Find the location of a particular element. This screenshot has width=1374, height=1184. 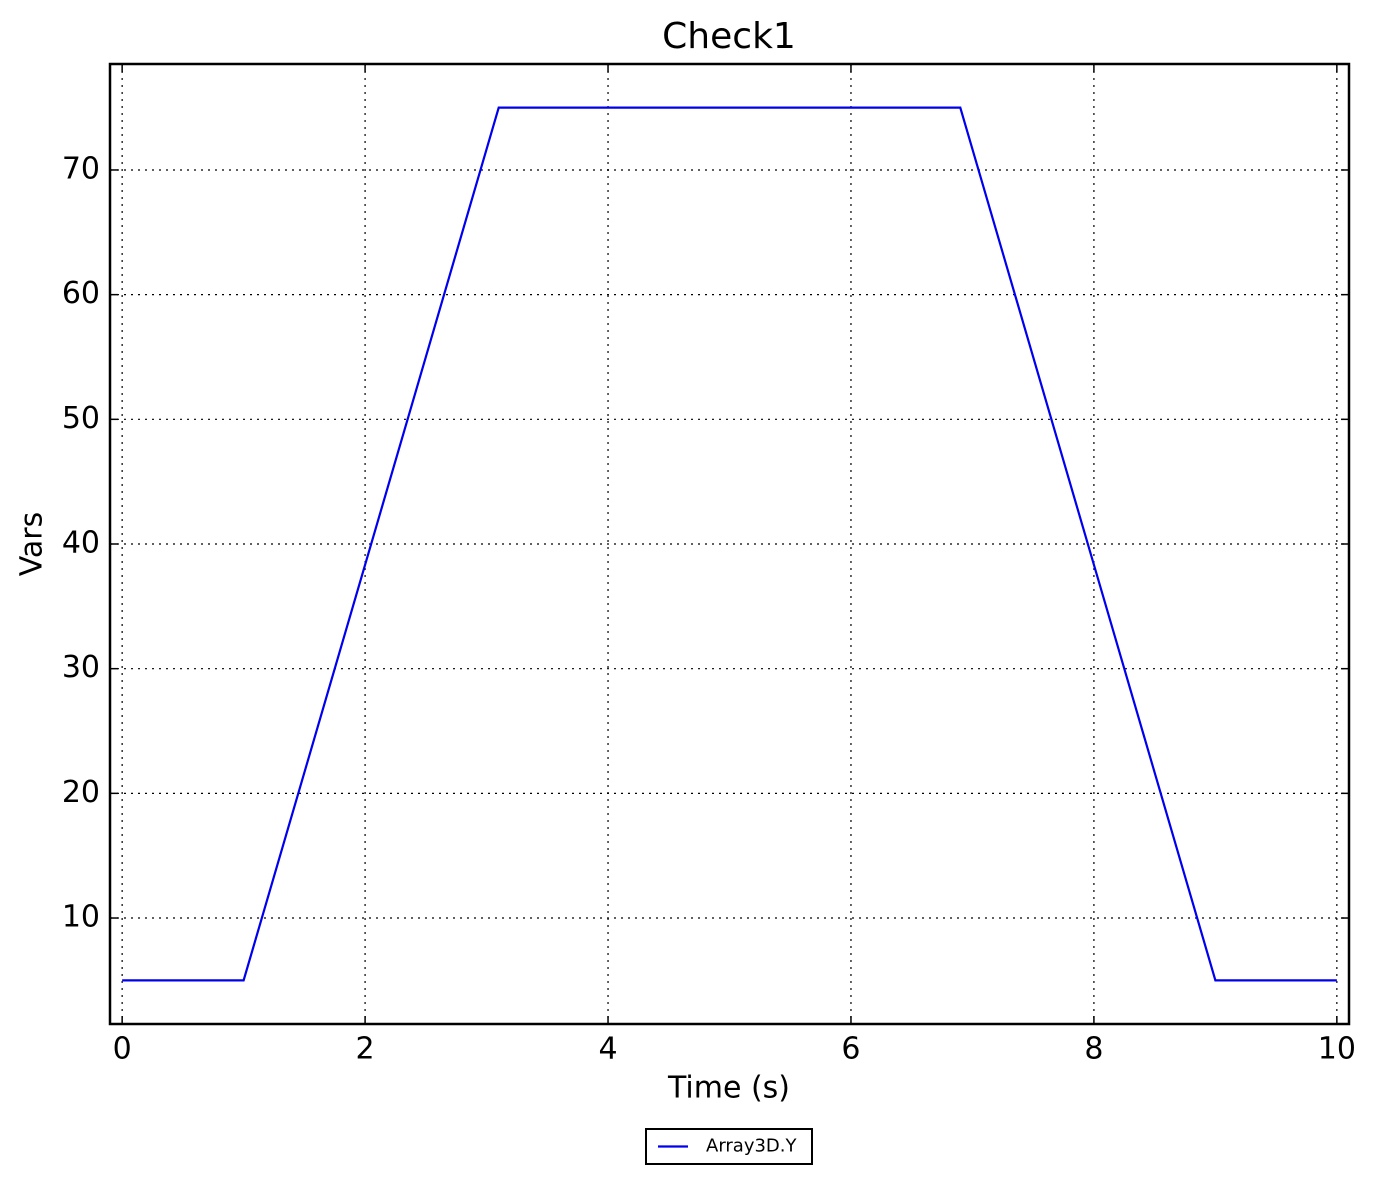

y-tick-label: 30 is located at coordinates (81, 667).